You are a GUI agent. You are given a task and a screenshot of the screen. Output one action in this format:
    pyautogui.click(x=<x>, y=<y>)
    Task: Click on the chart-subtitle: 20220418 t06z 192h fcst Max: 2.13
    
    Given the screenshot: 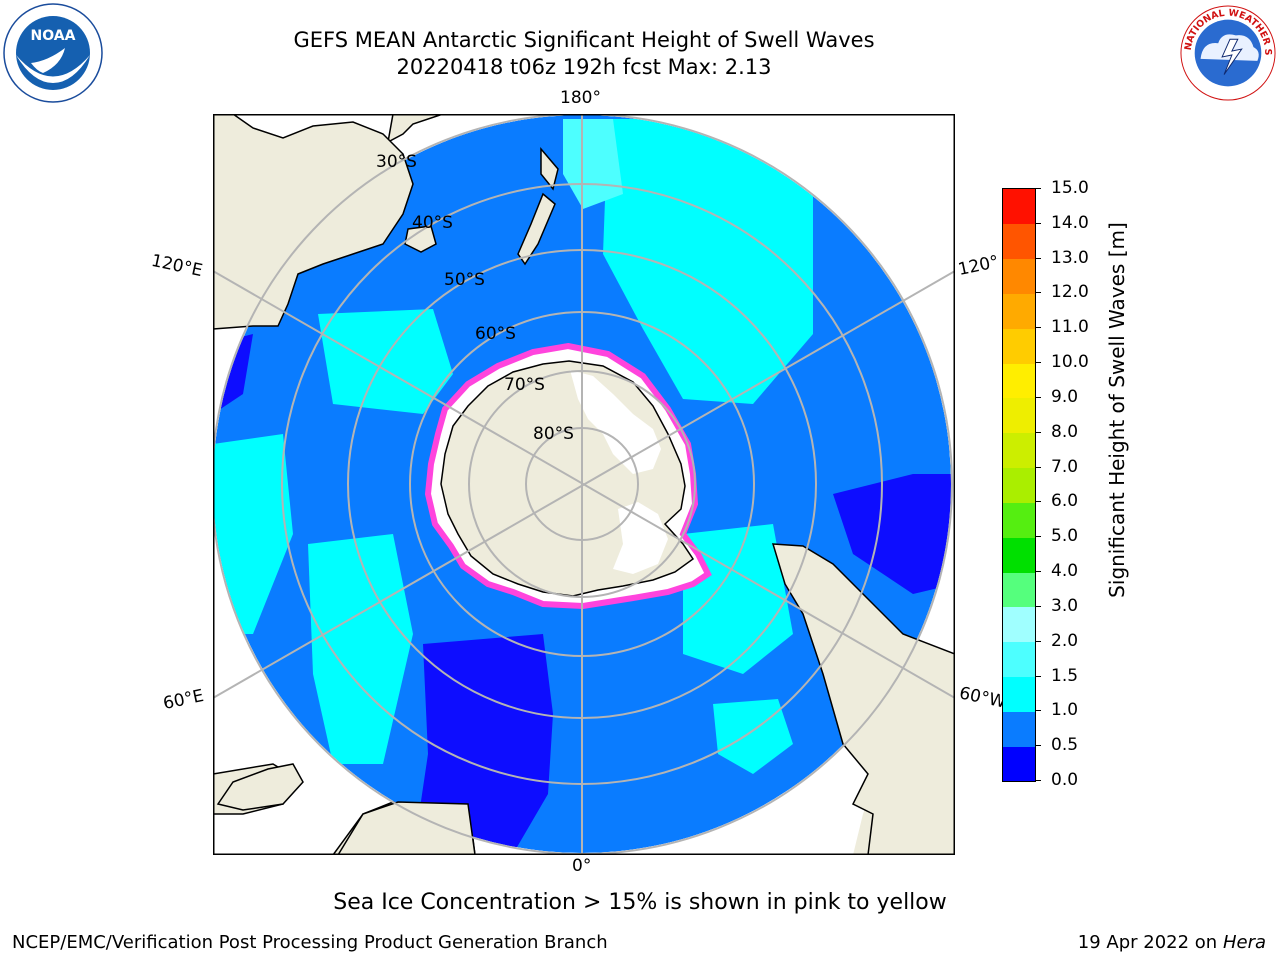 What is the action you would take?
    pyautogui.click(x=584, y=67)
    